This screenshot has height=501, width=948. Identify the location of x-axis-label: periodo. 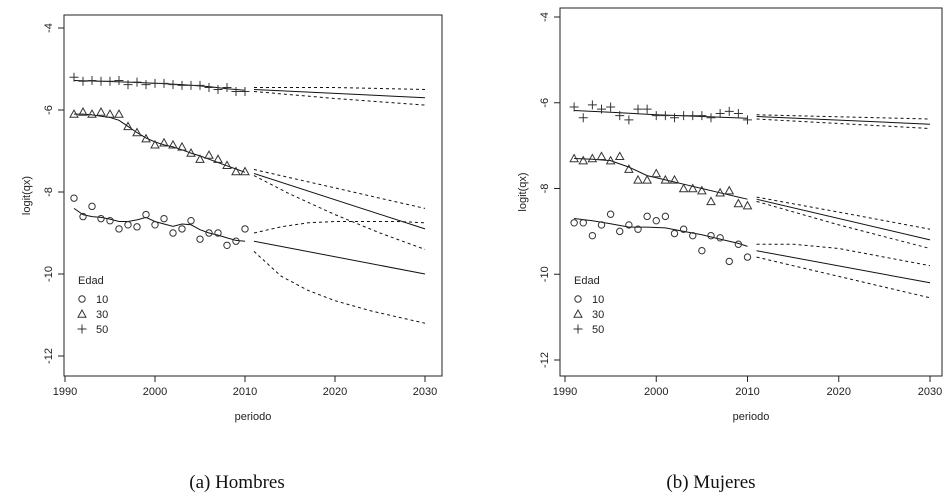
(253, 417).